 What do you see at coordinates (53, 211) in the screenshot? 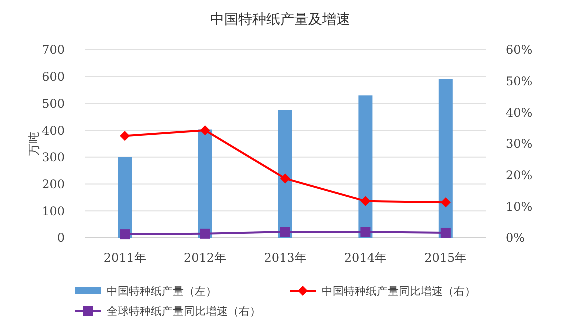
I see `y-tick-label: 100` at bounding box center [53, 211].